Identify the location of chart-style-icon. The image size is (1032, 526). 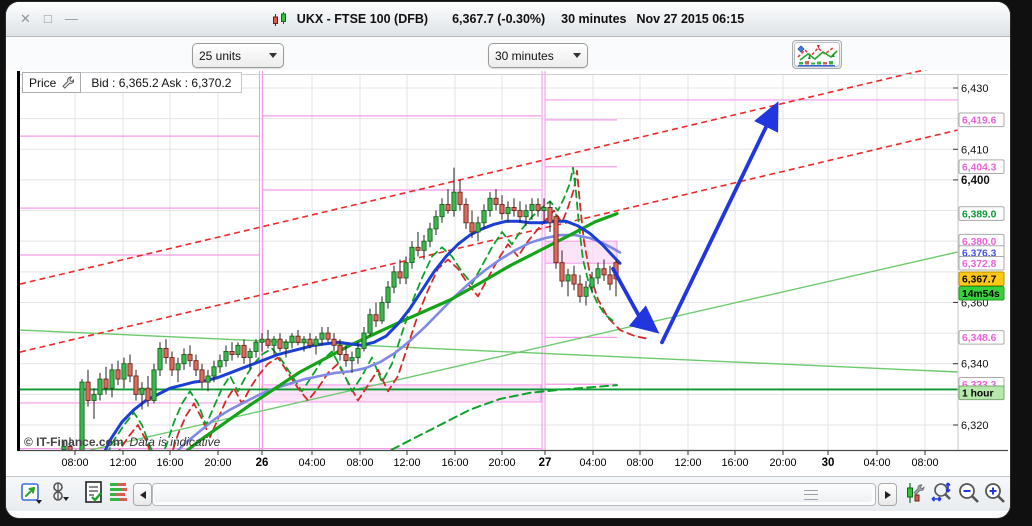
(817, 54).